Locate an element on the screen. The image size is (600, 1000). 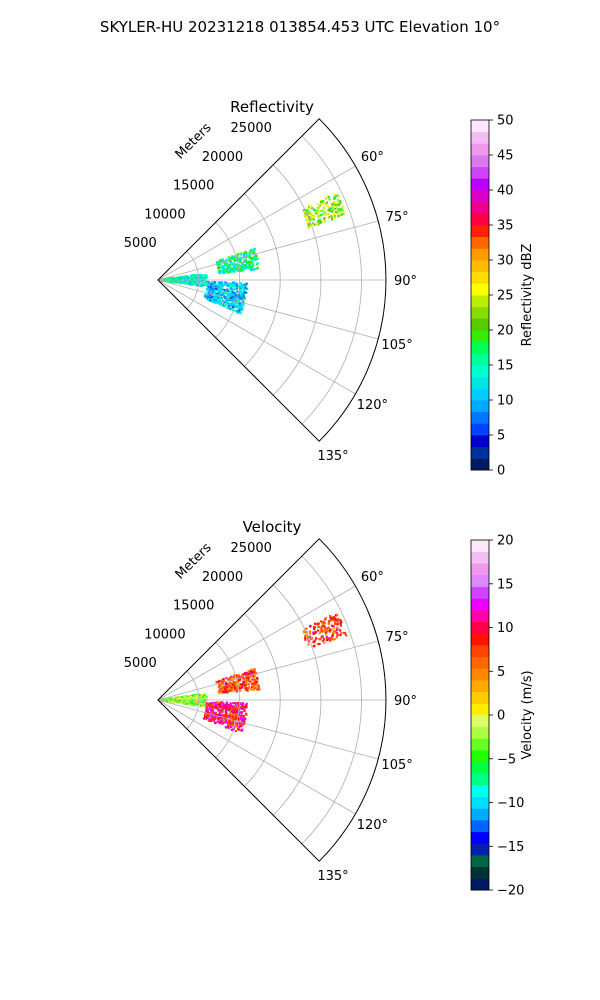
radial-tick-label: 20000 is located at coordinates (222, 157).